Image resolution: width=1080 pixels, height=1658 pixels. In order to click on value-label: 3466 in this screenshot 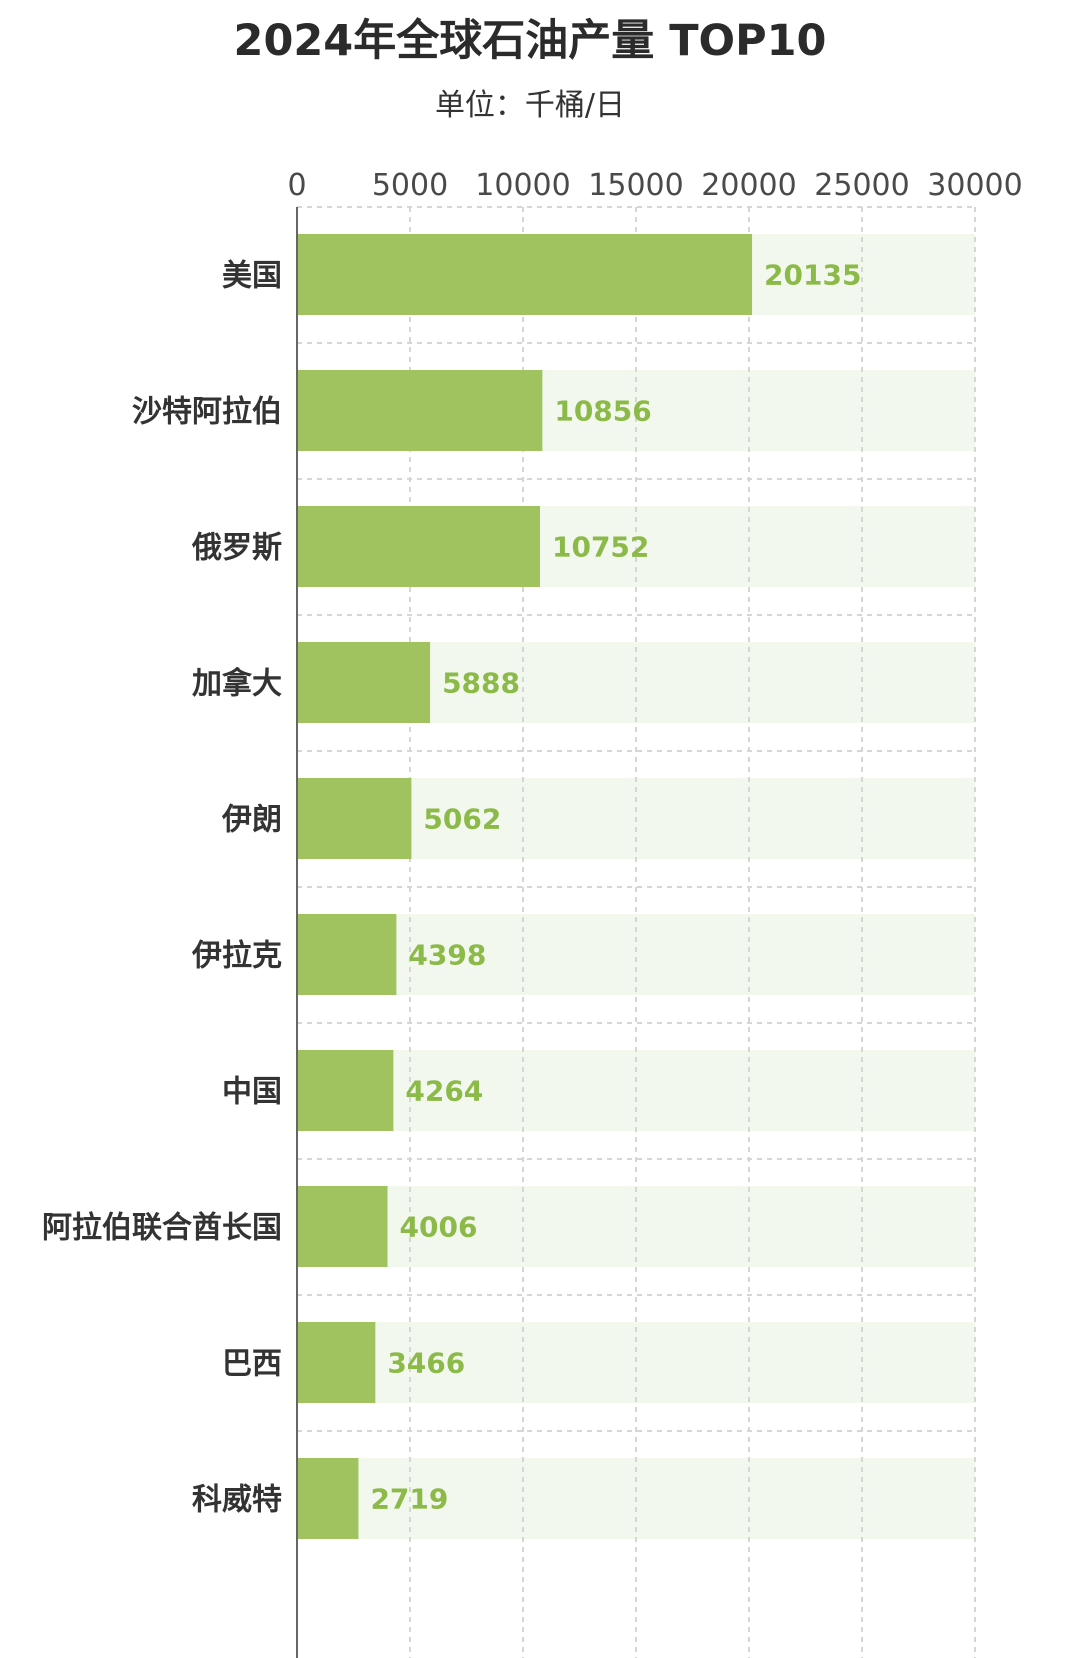, I will do `click(426, 1363)`.